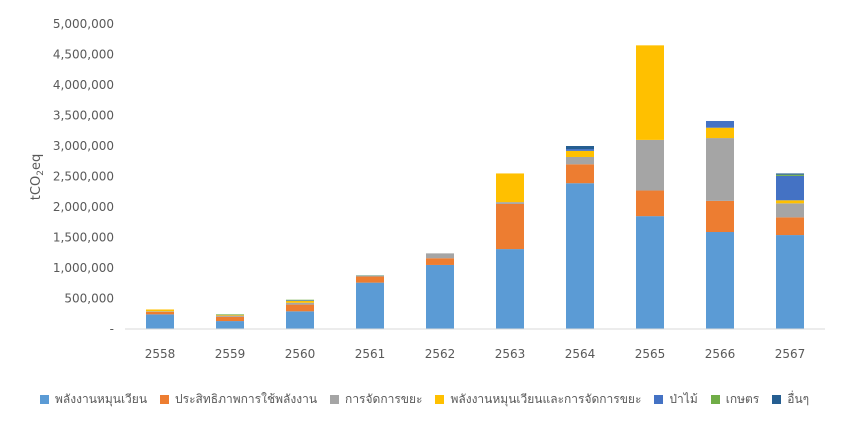 The height and width of the screenshot is (427, 845). I want to click on y-tick-label: 4,500,000, so click(83, 55).